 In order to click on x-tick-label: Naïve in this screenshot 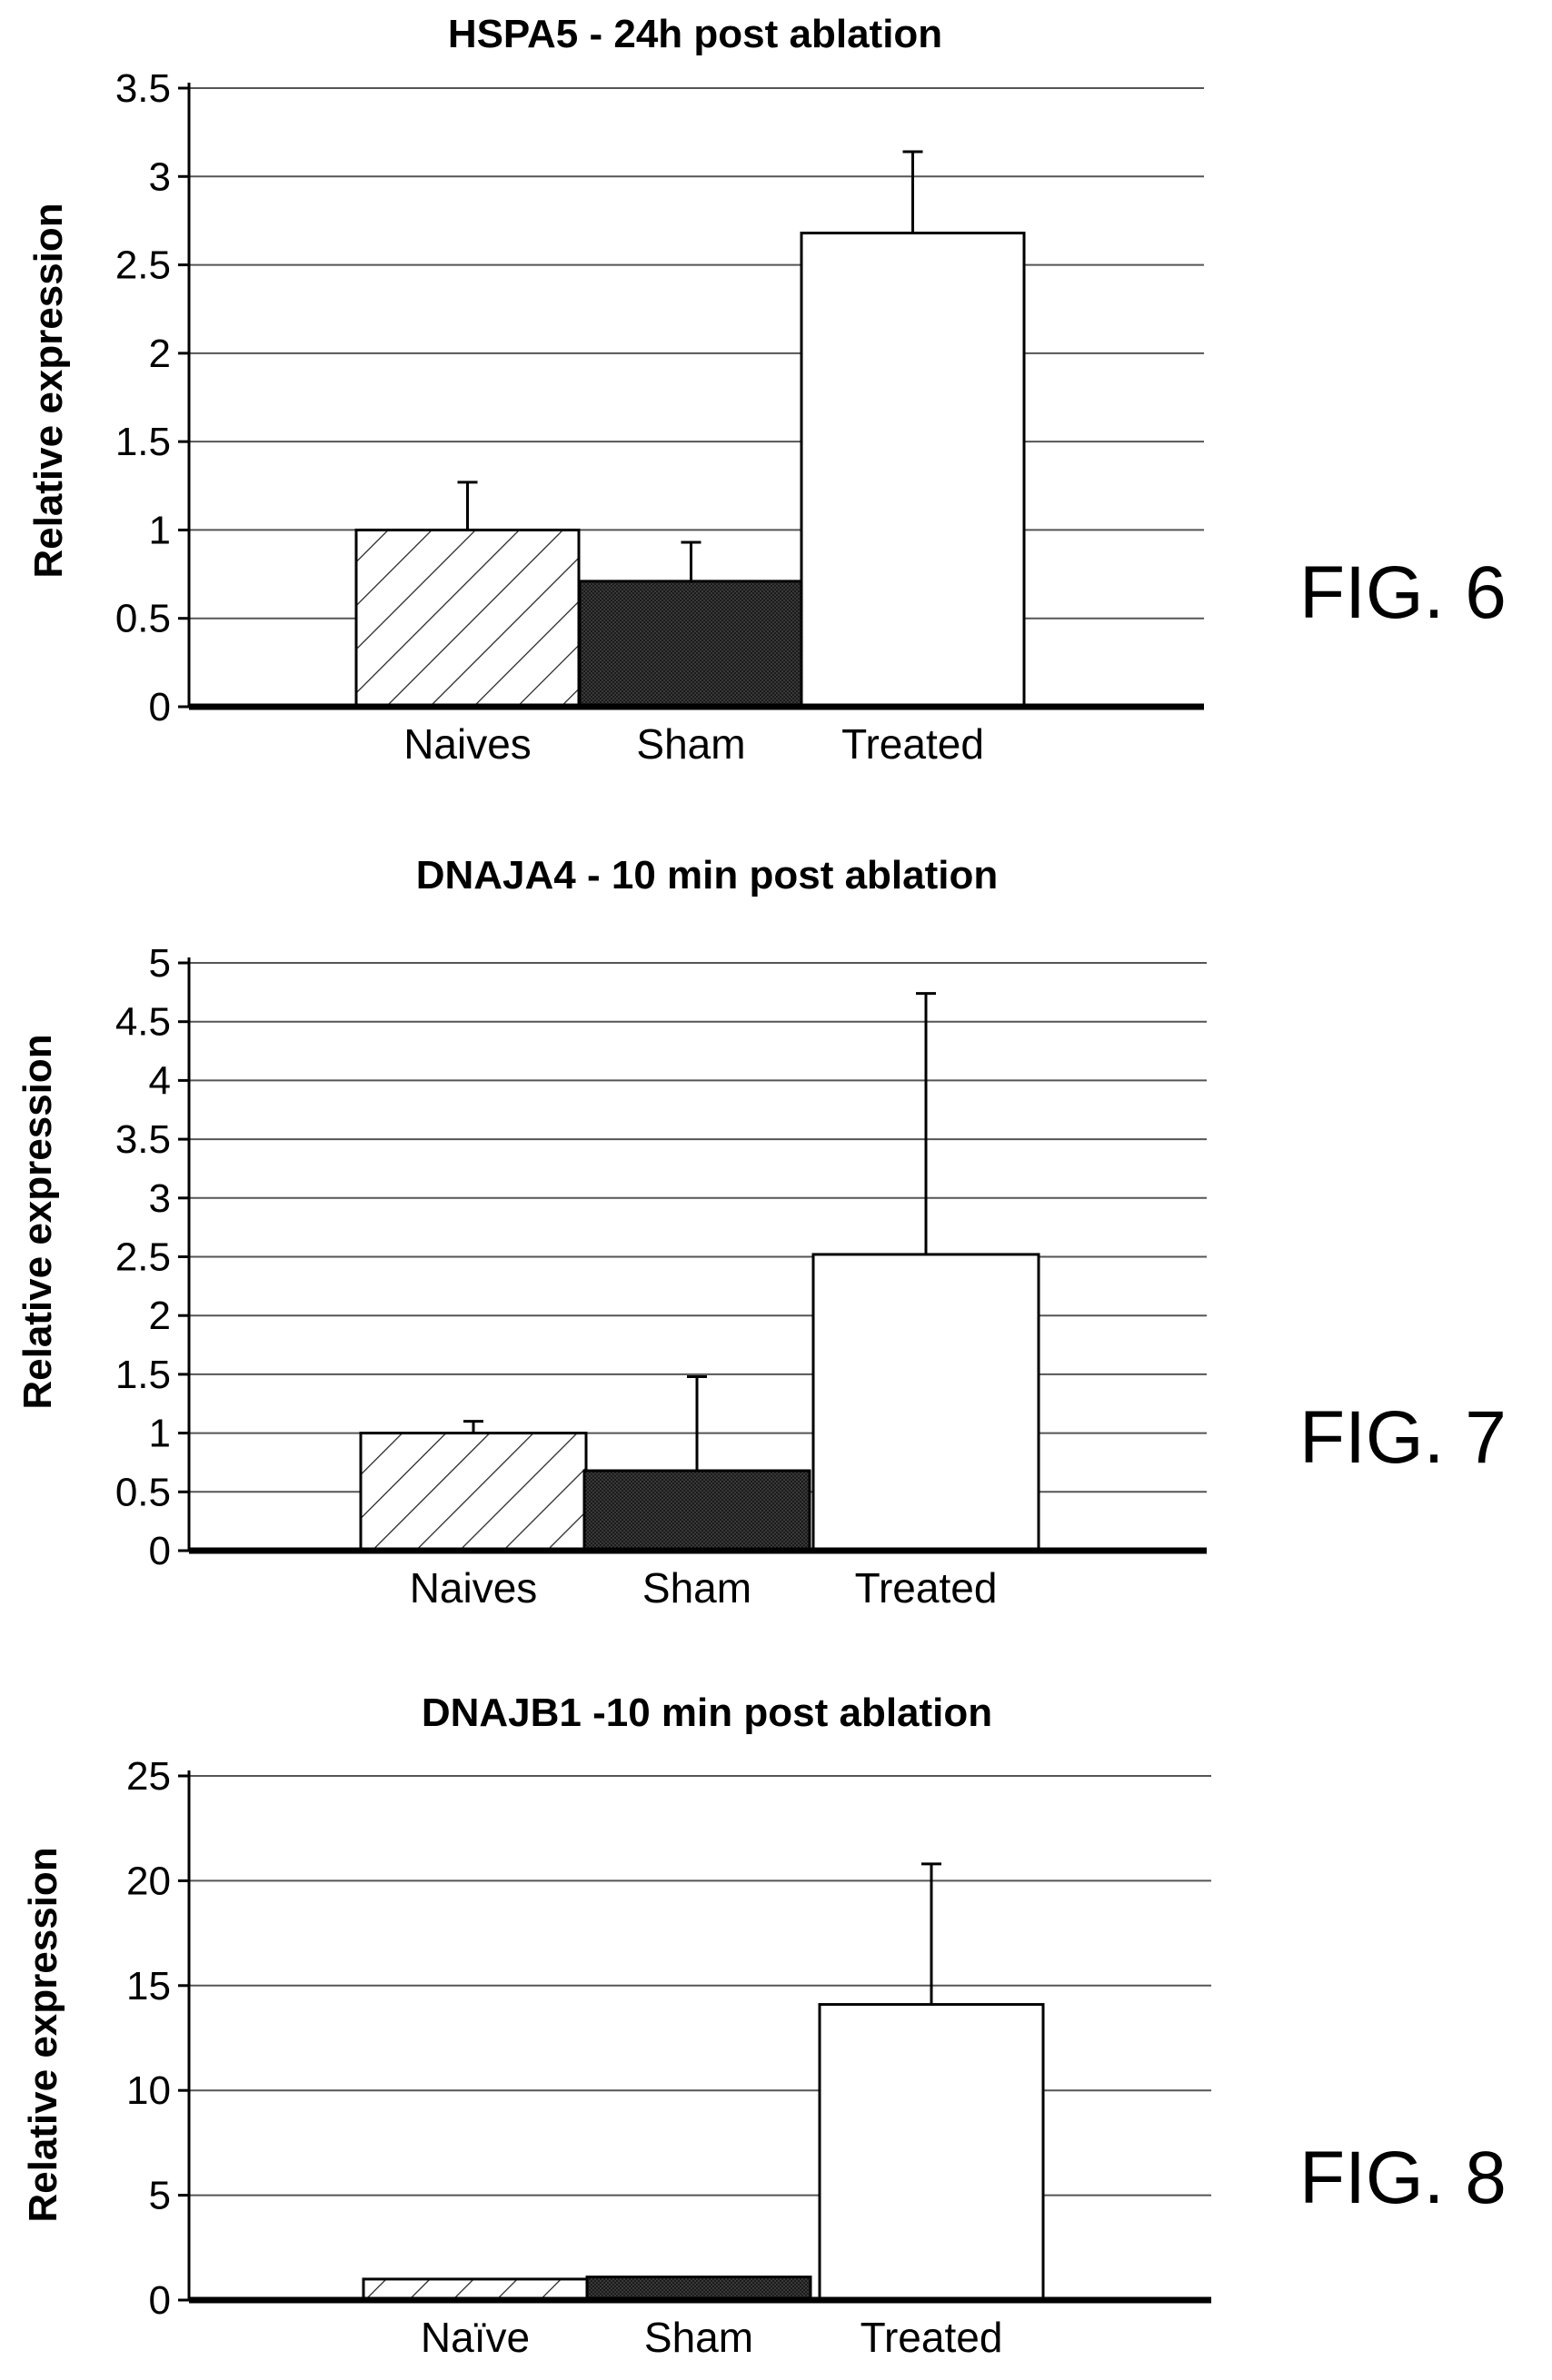, I will do `click(475, 2337)`.